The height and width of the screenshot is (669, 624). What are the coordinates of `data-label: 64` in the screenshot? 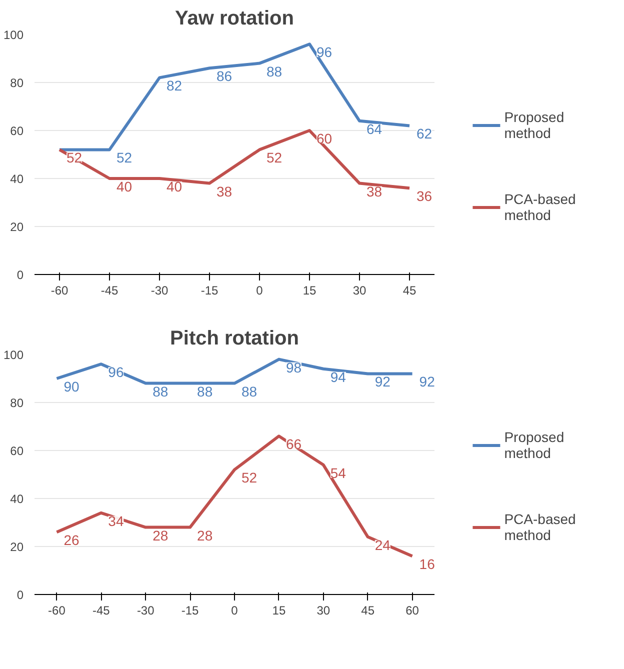 It's located at (374, 128).